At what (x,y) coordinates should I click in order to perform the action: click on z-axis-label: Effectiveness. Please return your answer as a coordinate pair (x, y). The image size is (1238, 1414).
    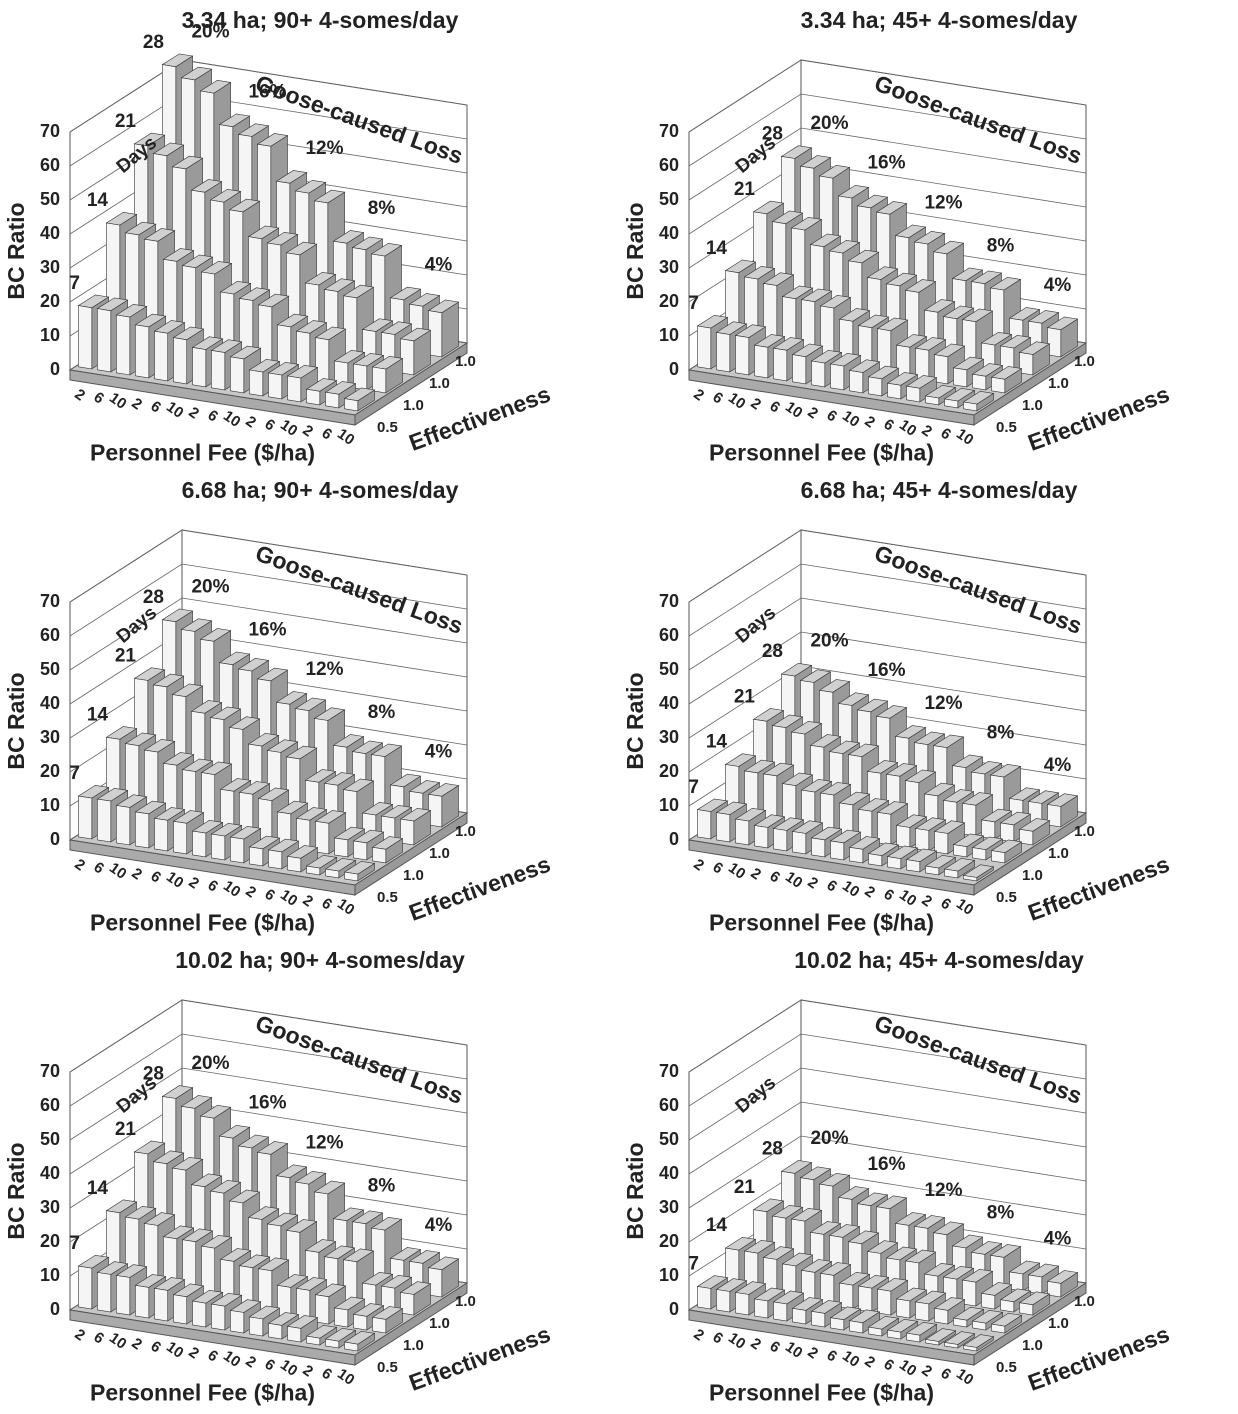
    Looking at the image, I should click on (479, 418).